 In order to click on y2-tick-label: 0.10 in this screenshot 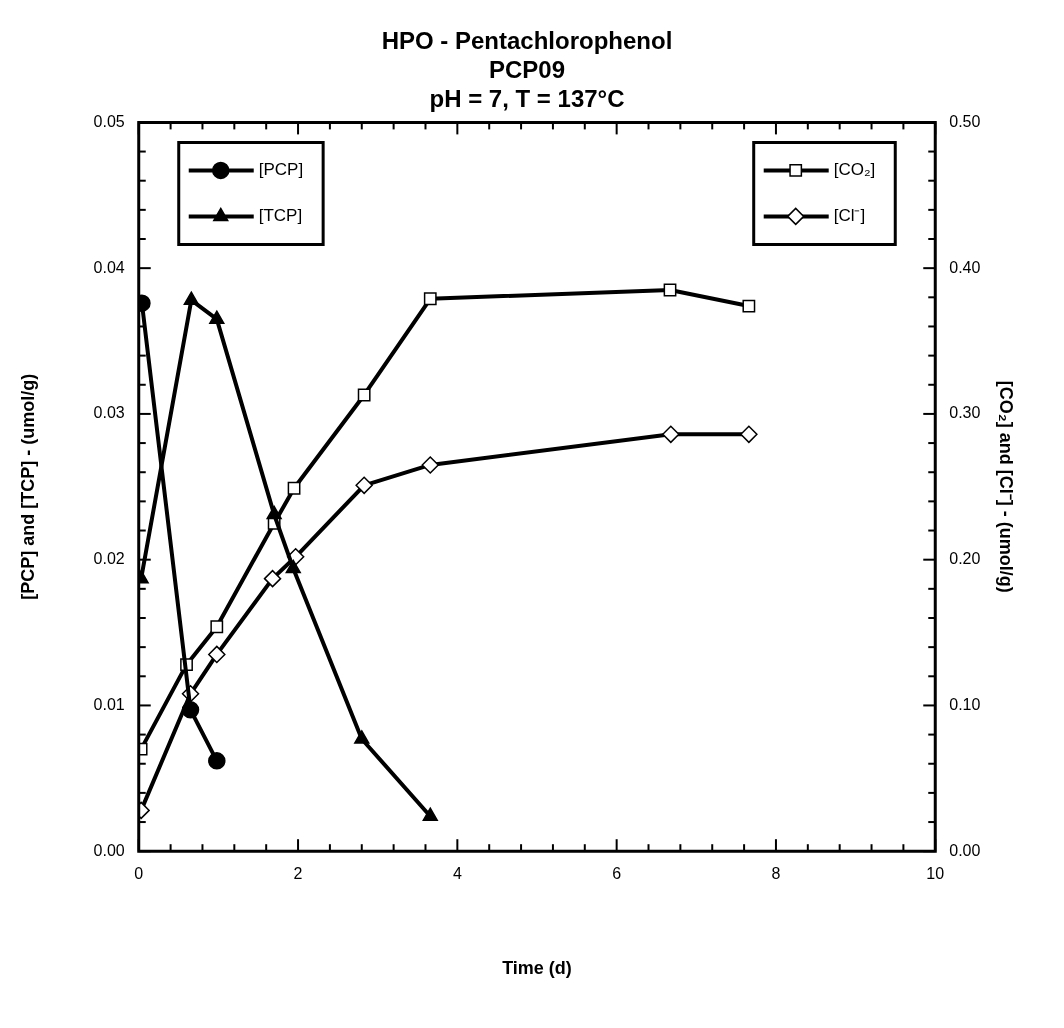, I will do `click(965, 704)`.